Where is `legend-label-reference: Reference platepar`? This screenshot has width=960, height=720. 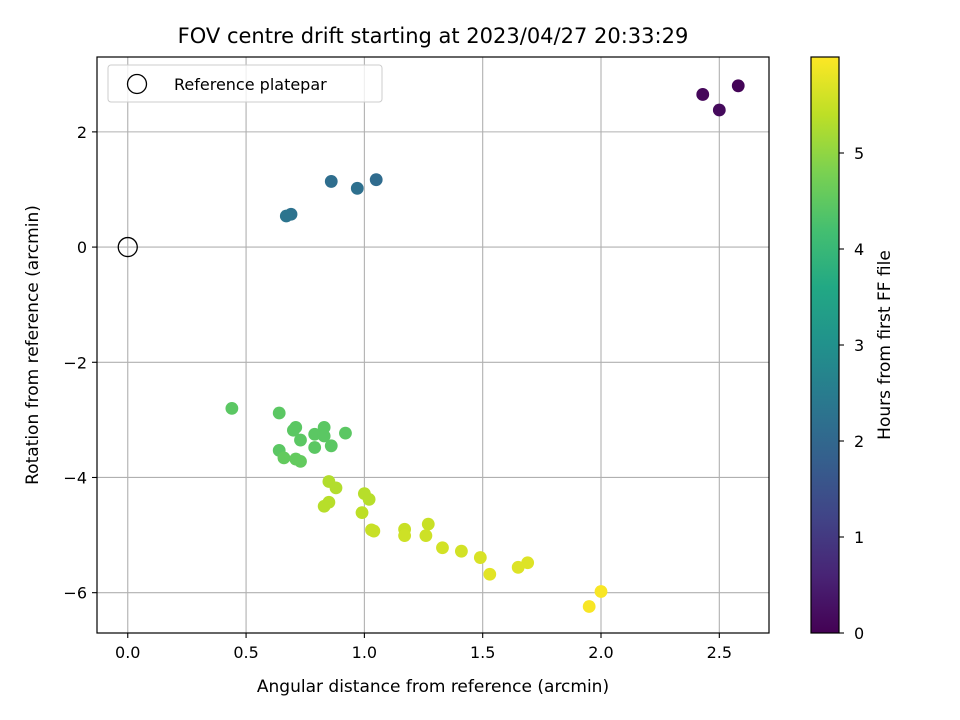 legend-label-reference: Reference platepar is located at coordinates (250, 84).